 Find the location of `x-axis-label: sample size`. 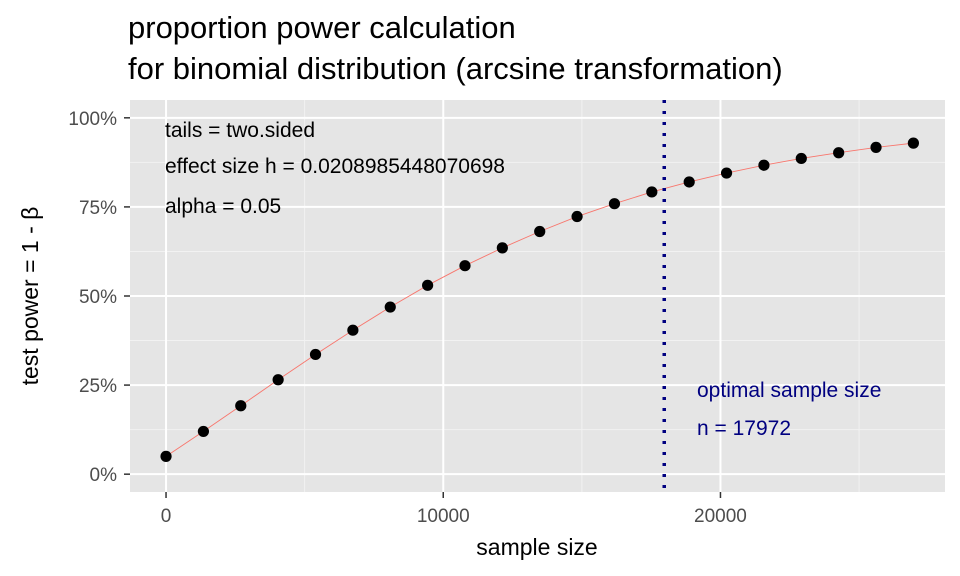

x-axis-label: sample size is located at coordinates (536, 547).